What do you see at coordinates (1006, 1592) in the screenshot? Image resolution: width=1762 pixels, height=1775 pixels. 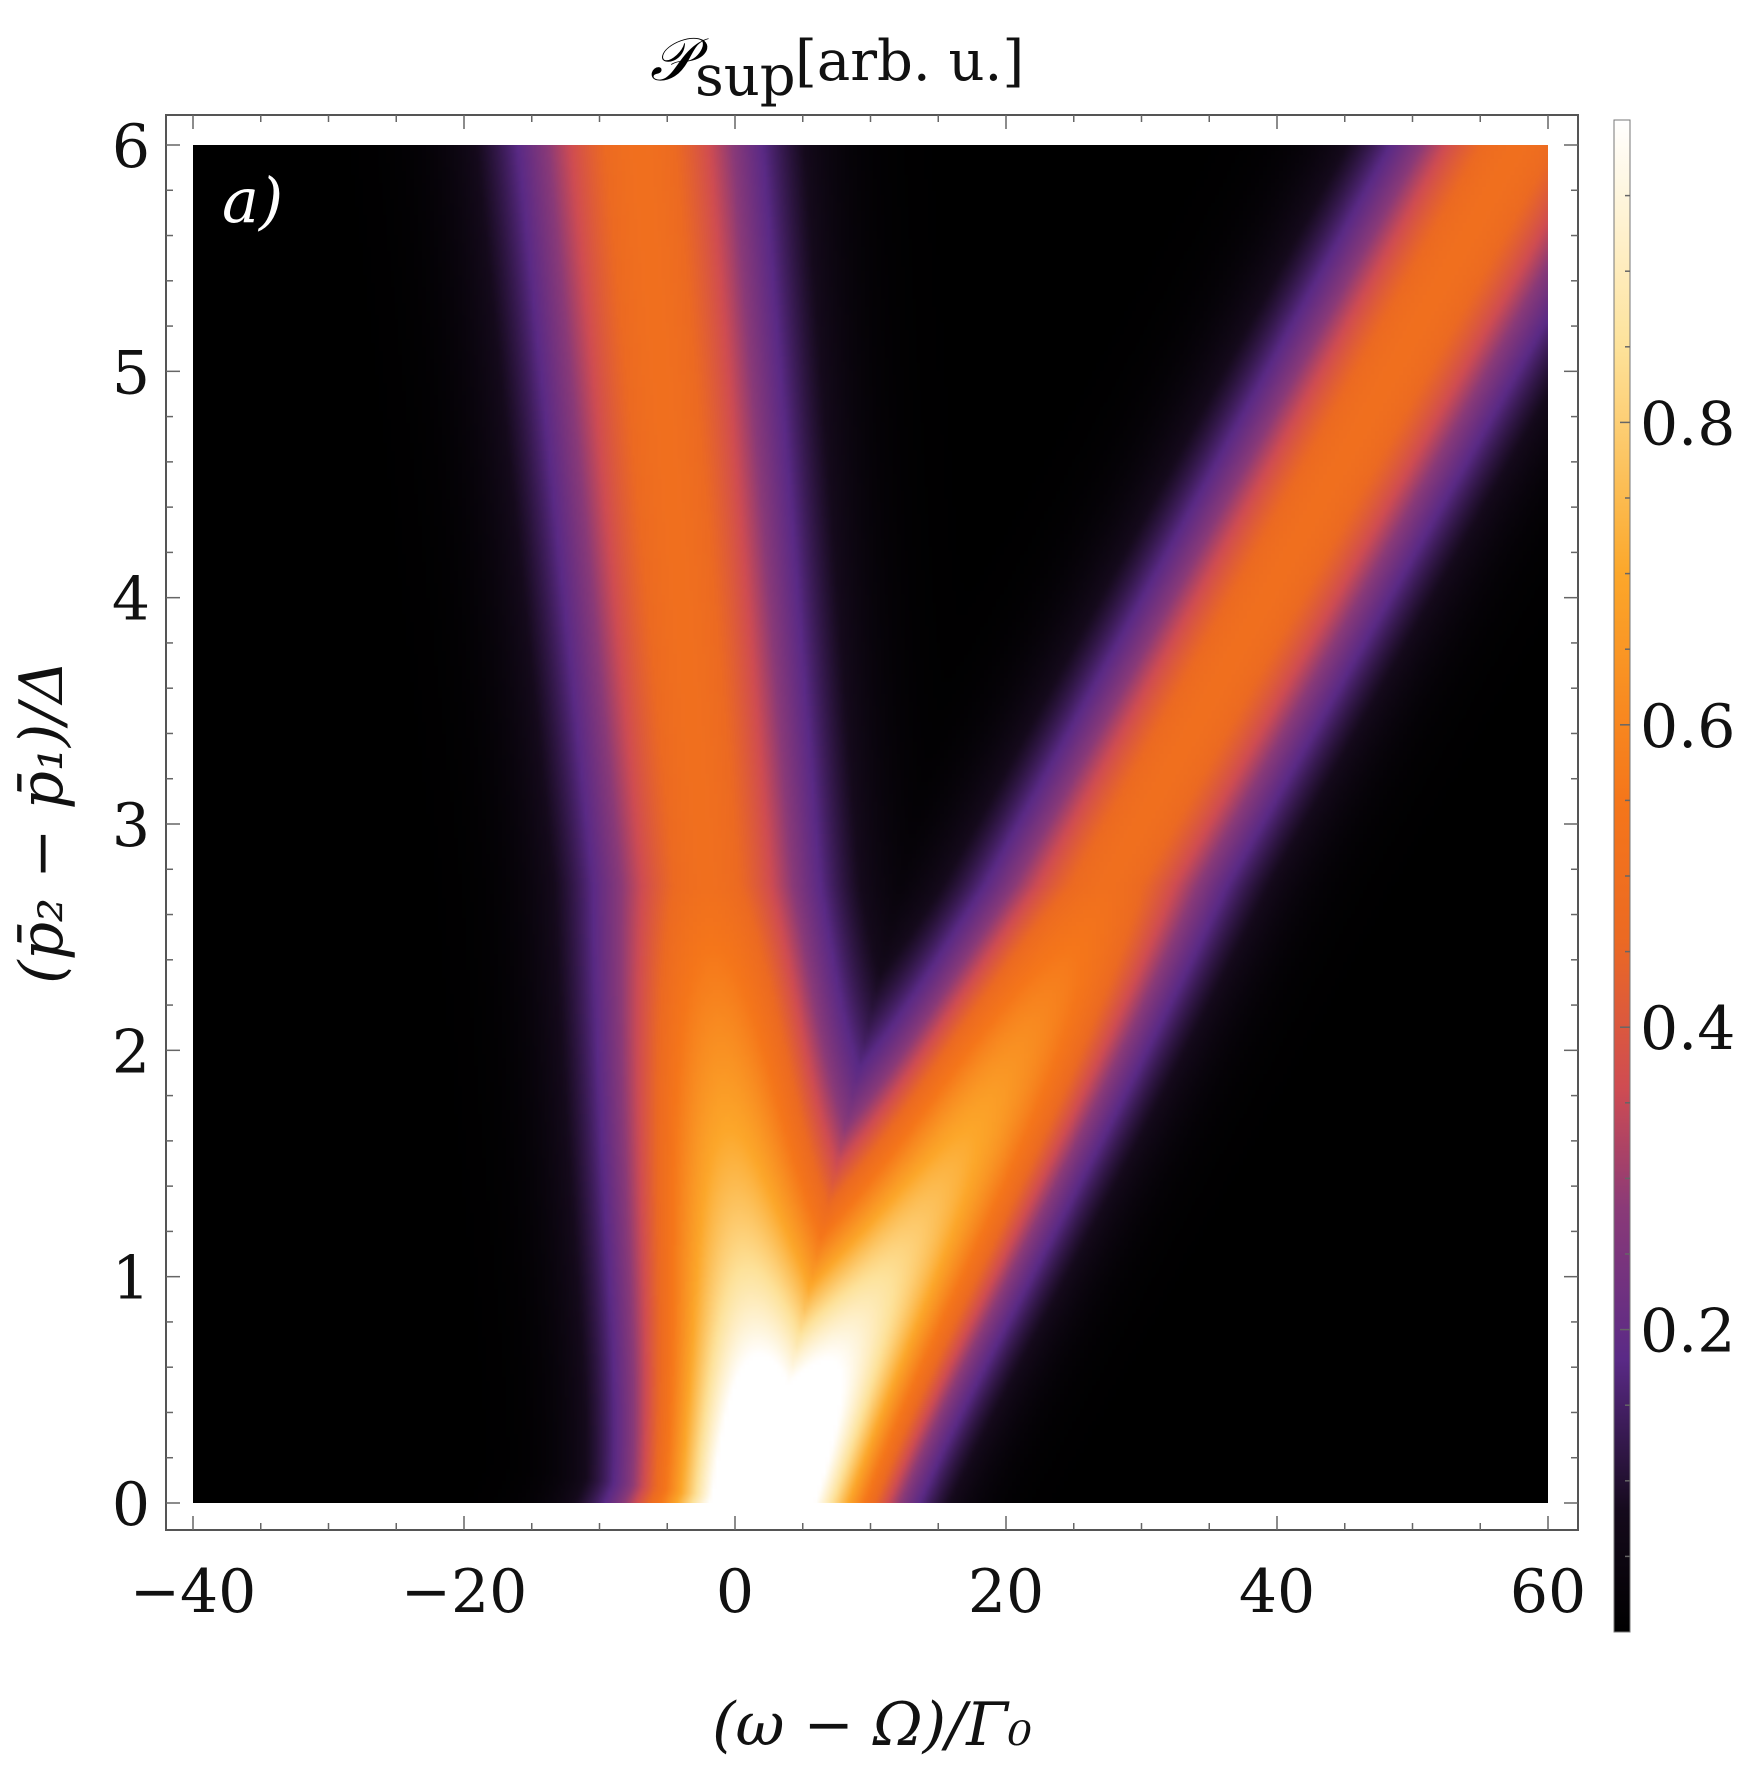 I see `x-tick-label: 20` at bounding box center [1006, 1592].